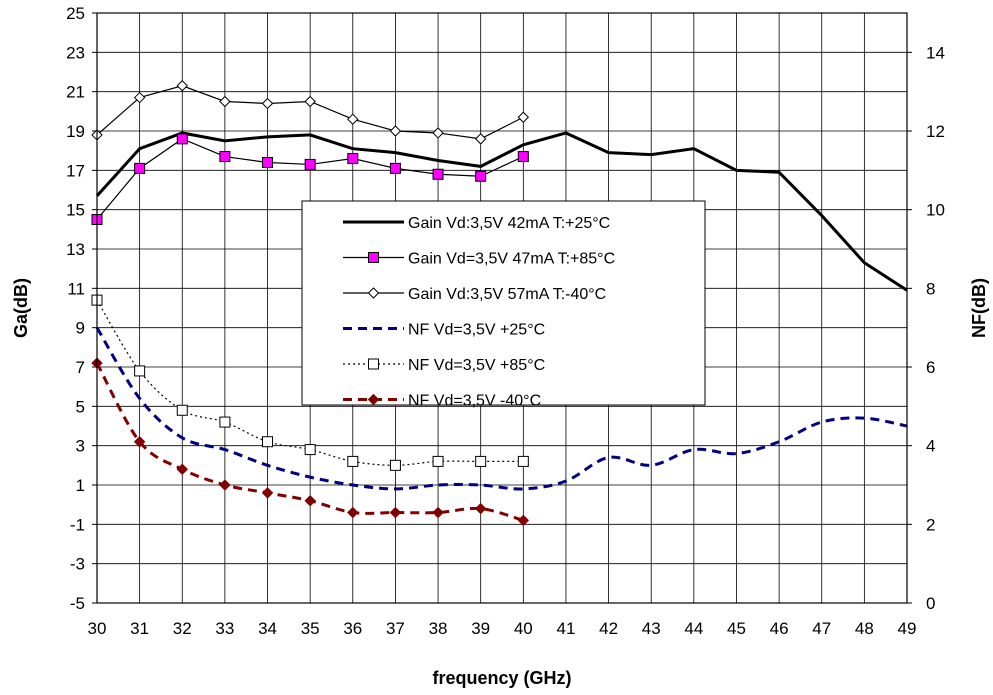 The height and width of the screenshot is (695, 993). Describe the element at coordinates (80, 446) in the screenshot. I see `y-tick-label-left: 3` at that location.